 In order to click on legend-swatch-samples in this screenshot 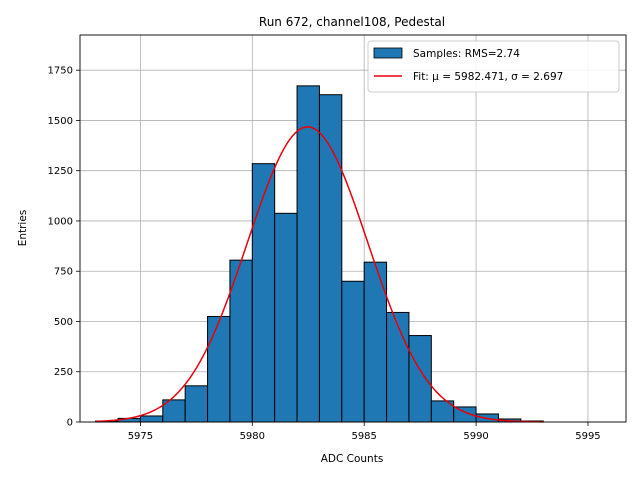, I will do `click(388, 53)`.